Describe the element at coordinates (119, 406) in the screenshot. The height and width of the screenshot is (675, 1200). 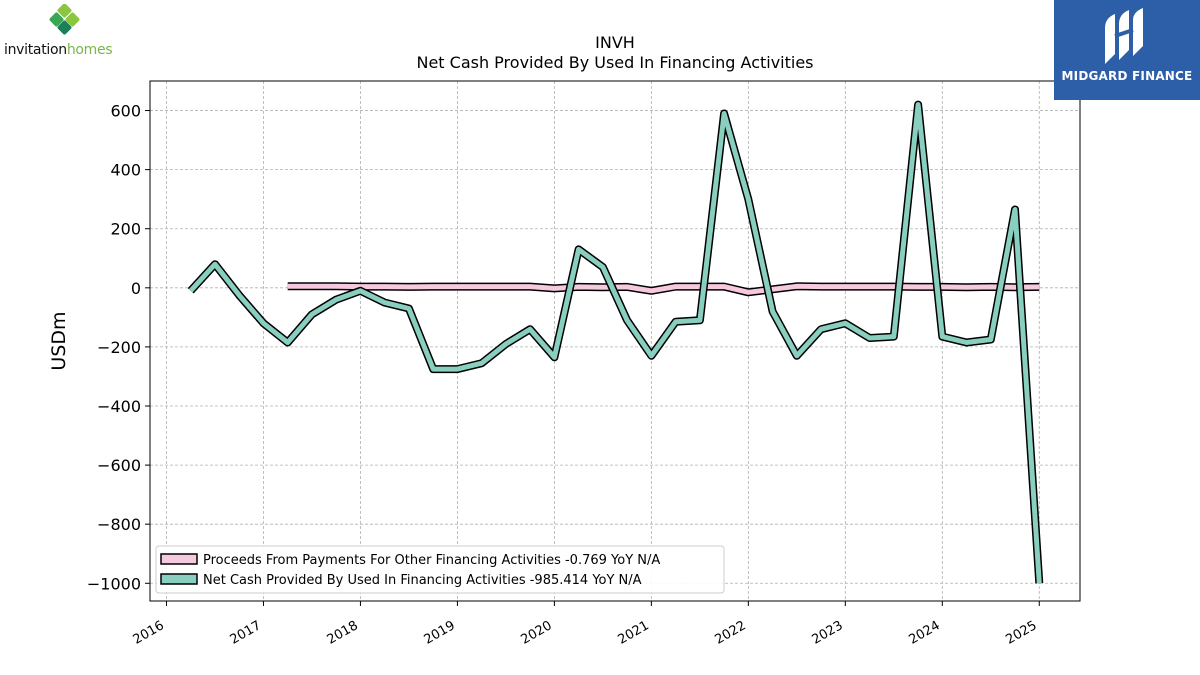
I see `y-tick-label: −400` at that location.